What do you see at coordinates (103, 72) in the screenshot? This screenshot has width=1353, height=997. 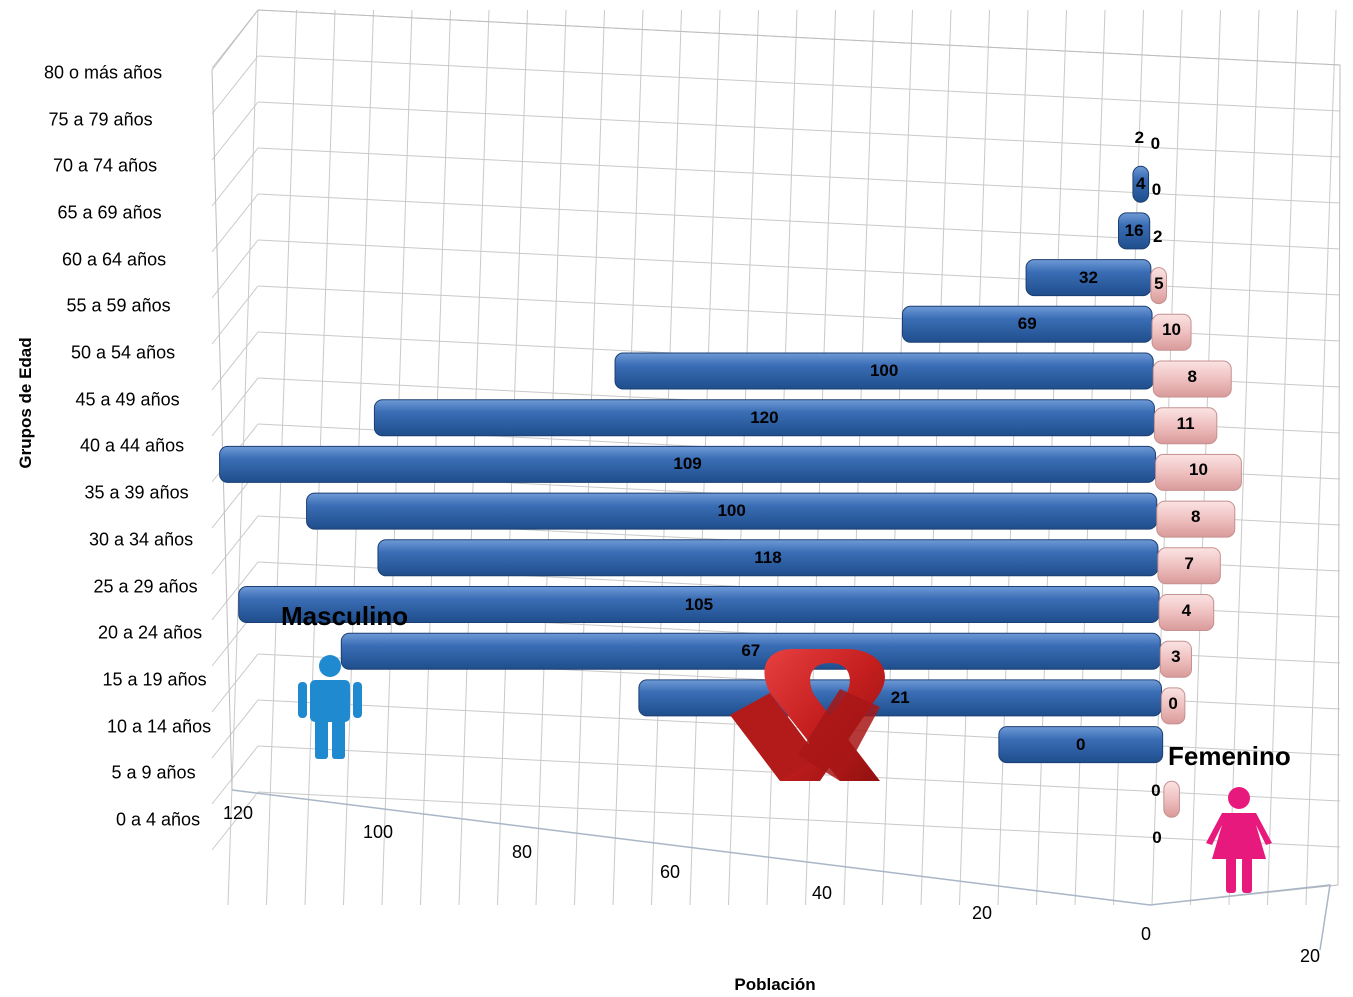 I see `category-label: 80 o más años` at bounding box center [103, 72].